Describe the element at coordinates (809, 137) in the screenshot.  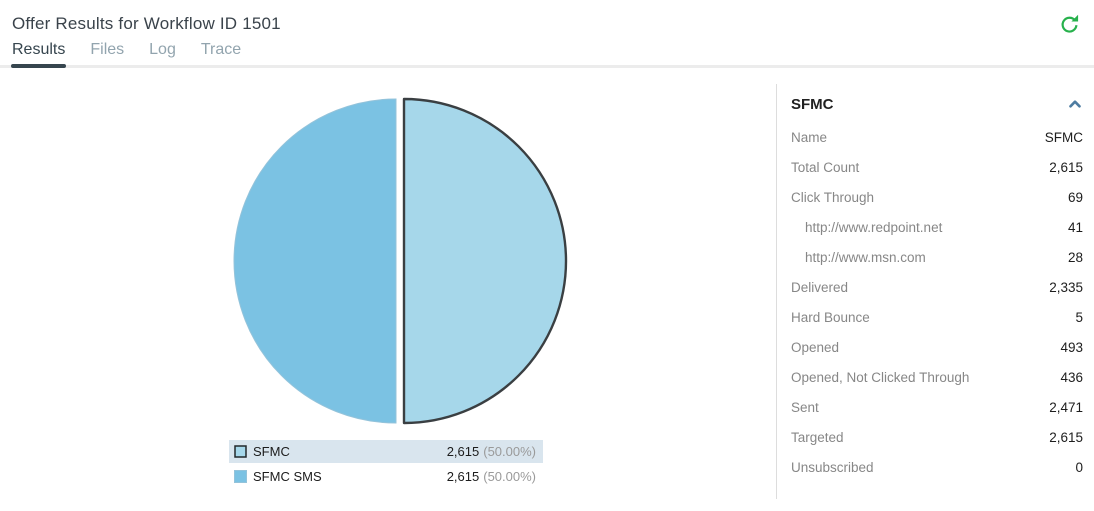
I see `row-label: Name` at that location.